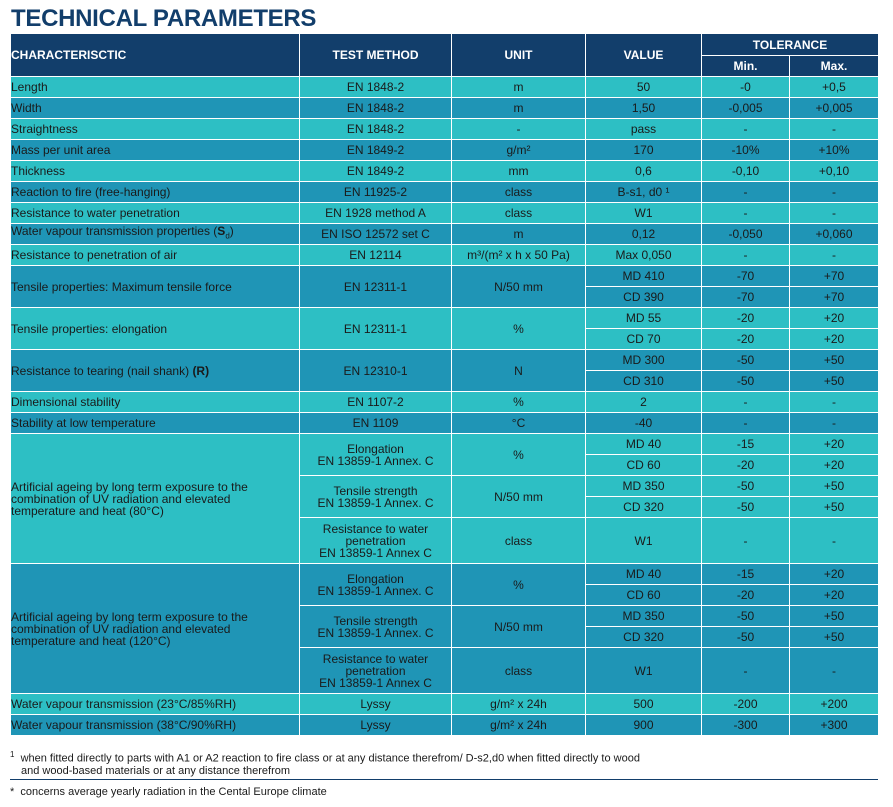 The width and height of the screenshot is (893, 807). What do you see at coordinates (155, 725) in the screenshot?
I see `characteristic-cell: Water vapour transmission (38°C/90%RH)` at bounding box center [155, 725].